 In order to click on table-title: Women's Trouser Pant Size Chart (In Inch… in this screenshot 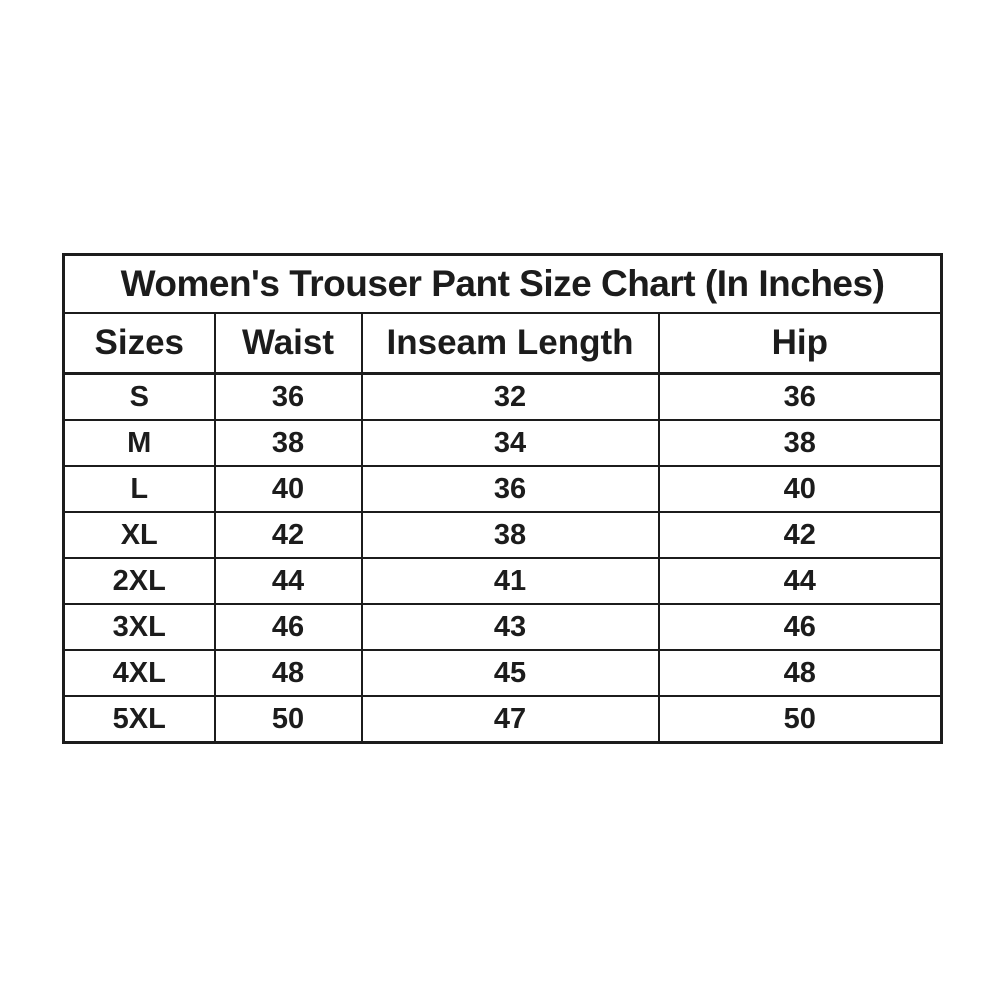, I will do `click(502, 283)`.